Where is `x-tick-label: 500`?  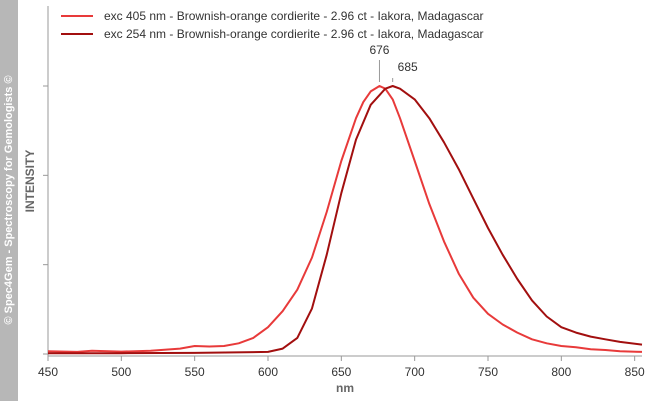
x-tick-label: 500 is located at coordinates (121, 372).